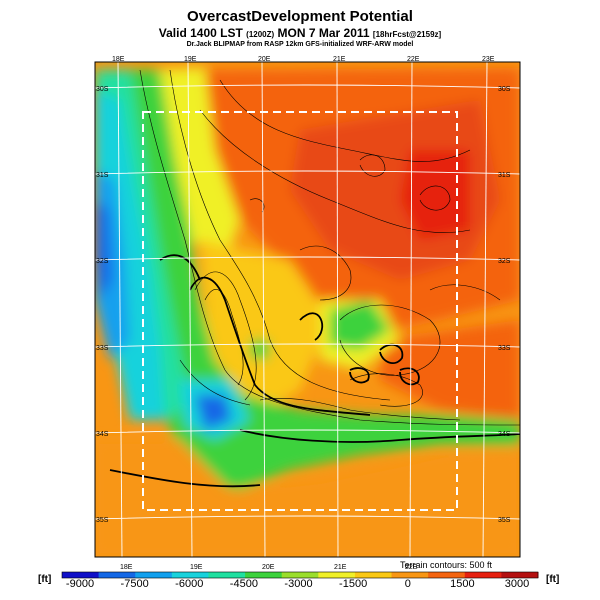 This screenshot has width=600, height=600. I want to click on valid-time-zulu: (1200Z), so click(260, 34).